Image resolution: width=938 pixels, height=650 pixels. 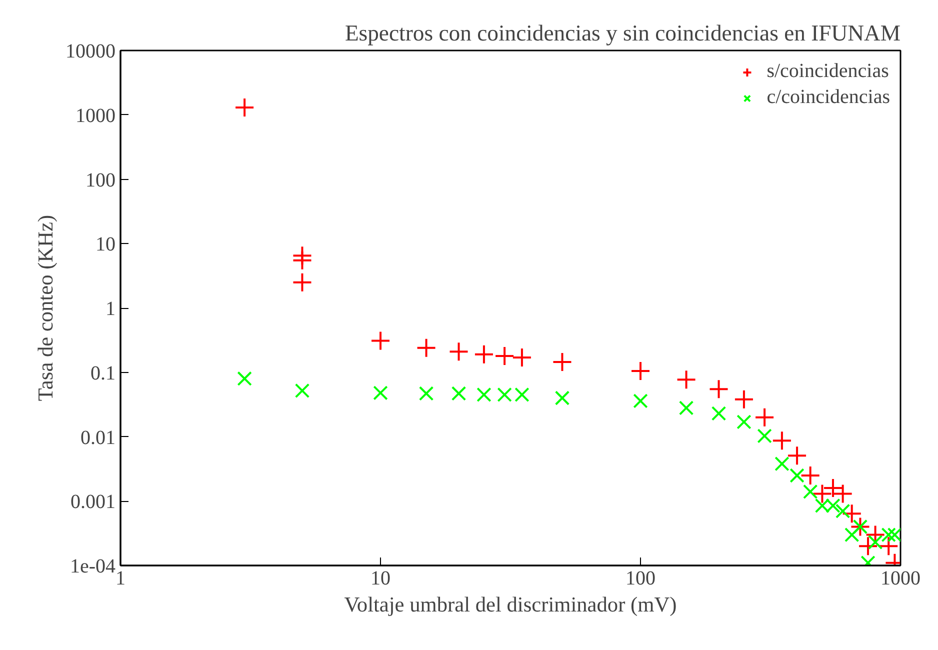 I want to click on y-tick-label: 1000, so click(x=96, y=115).